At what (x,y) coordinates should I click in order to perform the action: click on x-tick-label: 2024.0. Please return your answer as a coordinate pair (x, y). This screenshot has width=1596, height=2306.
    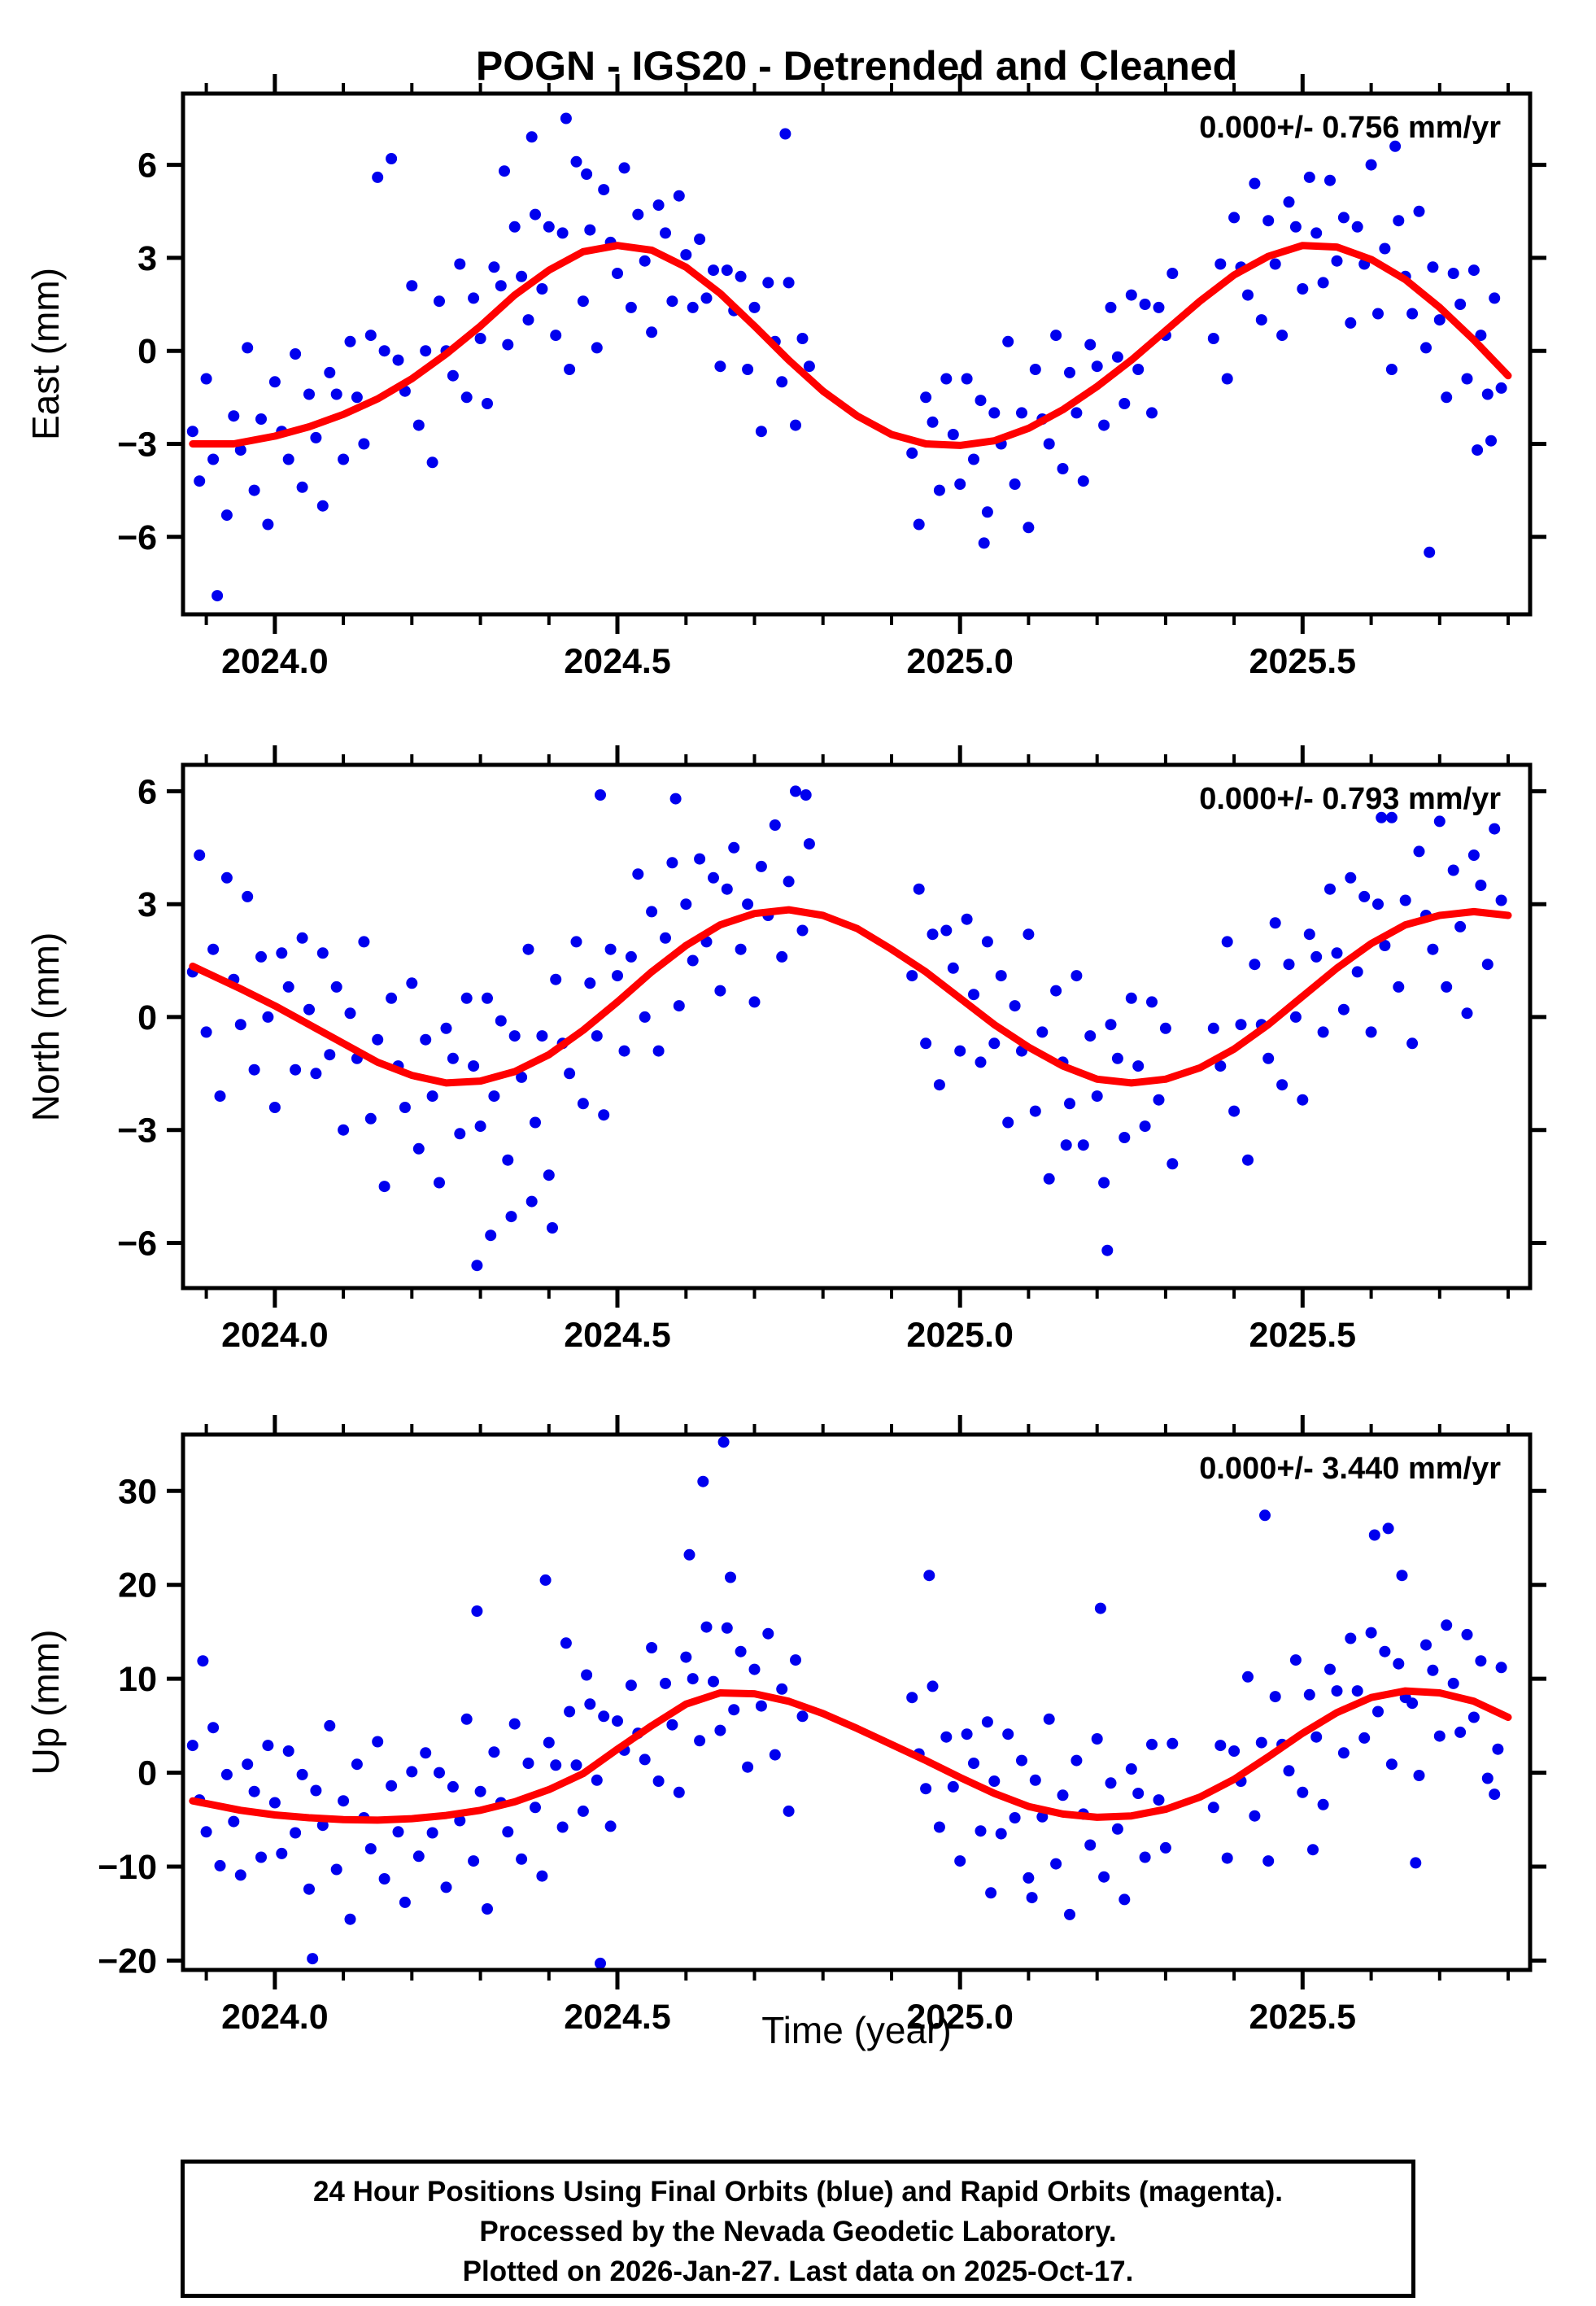
    Looking at the image, I should click on (275, 1335).